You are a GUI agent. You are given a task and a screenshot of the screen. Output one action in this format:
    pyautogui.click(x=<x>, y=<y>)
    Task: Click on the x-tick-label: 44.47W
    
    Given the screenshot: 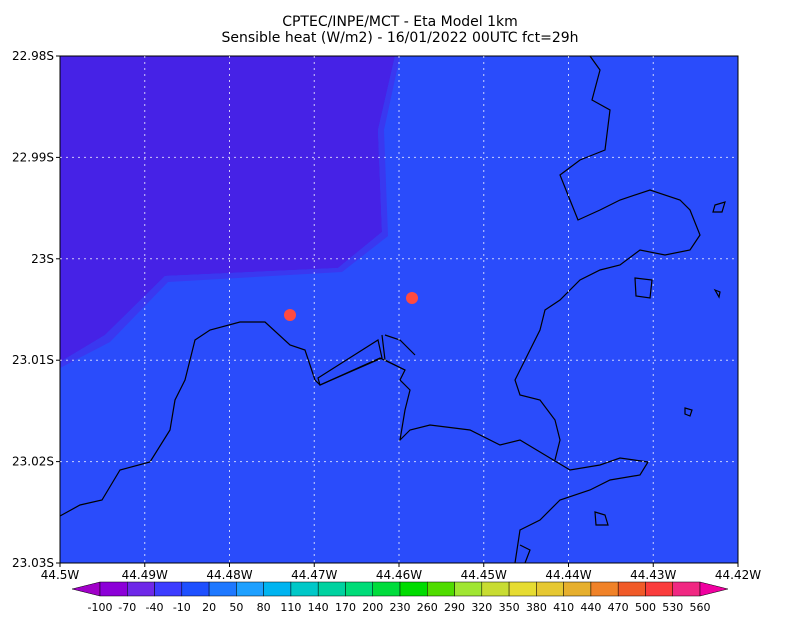 What is the action you would take?
    pyautogui.click(x=314, y=575)
    